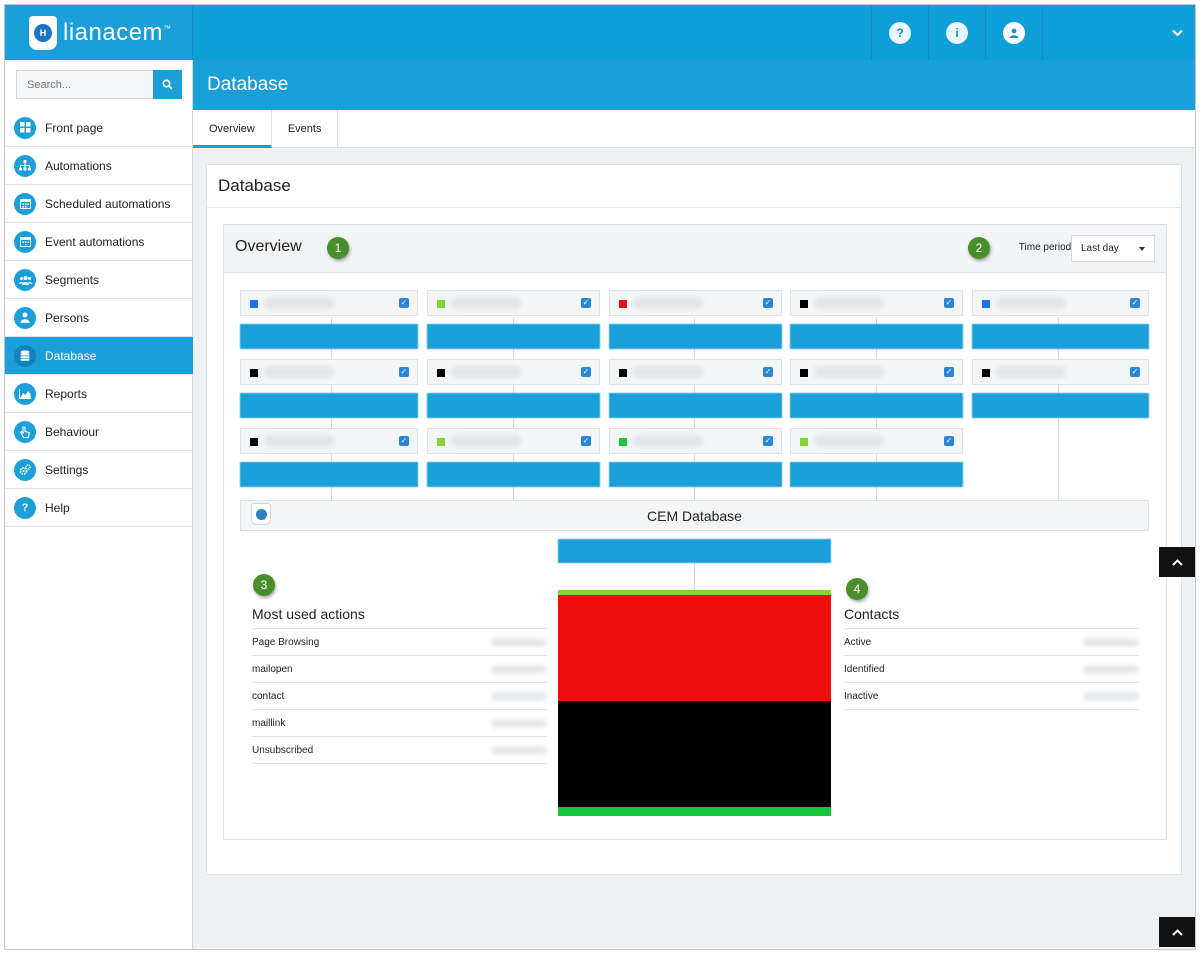  What do you see at coordinates (264, 585) in the screenshot?
I see `annotation-badge-3: 3` at bounding box center [264, 585].